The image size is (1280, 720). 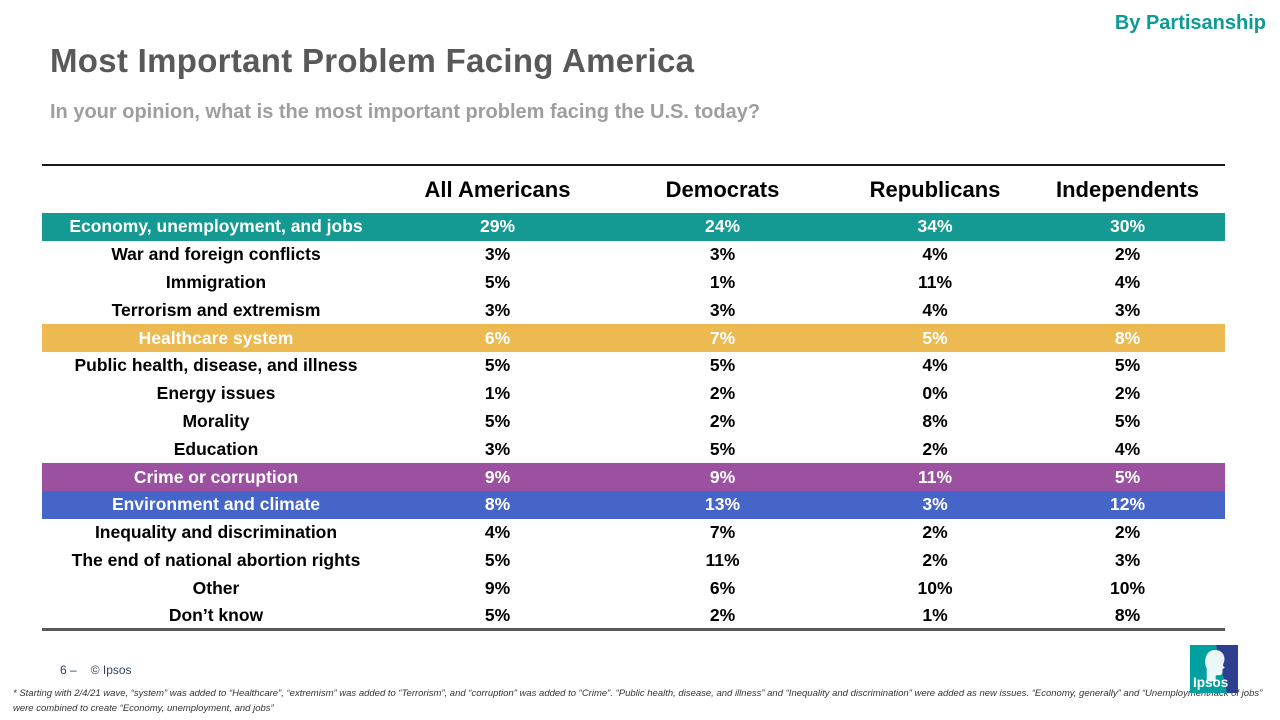 What do you see at coordinates (1127, 226) in the screenshot?
I see `cell-value: 30%` at bounding box center [1127, 226].